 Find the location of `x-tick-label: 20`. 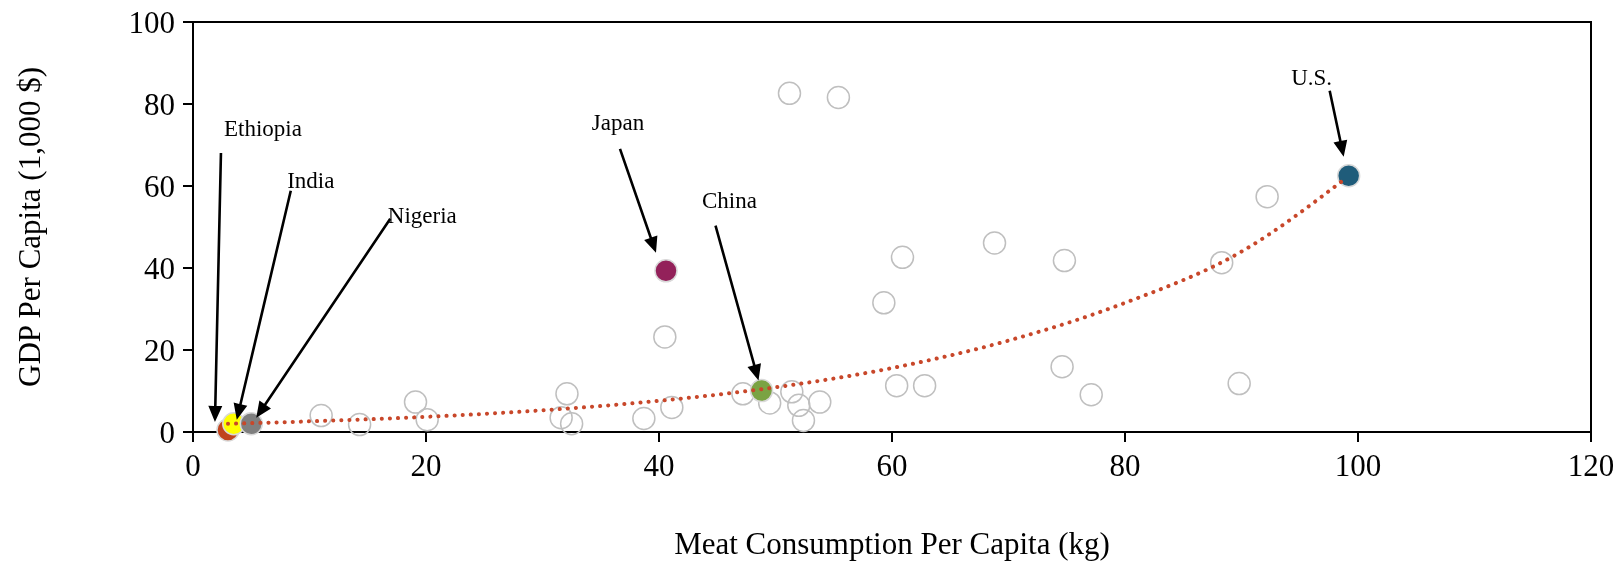

x-tick-label: 20 is located at coordinates (426, 465).